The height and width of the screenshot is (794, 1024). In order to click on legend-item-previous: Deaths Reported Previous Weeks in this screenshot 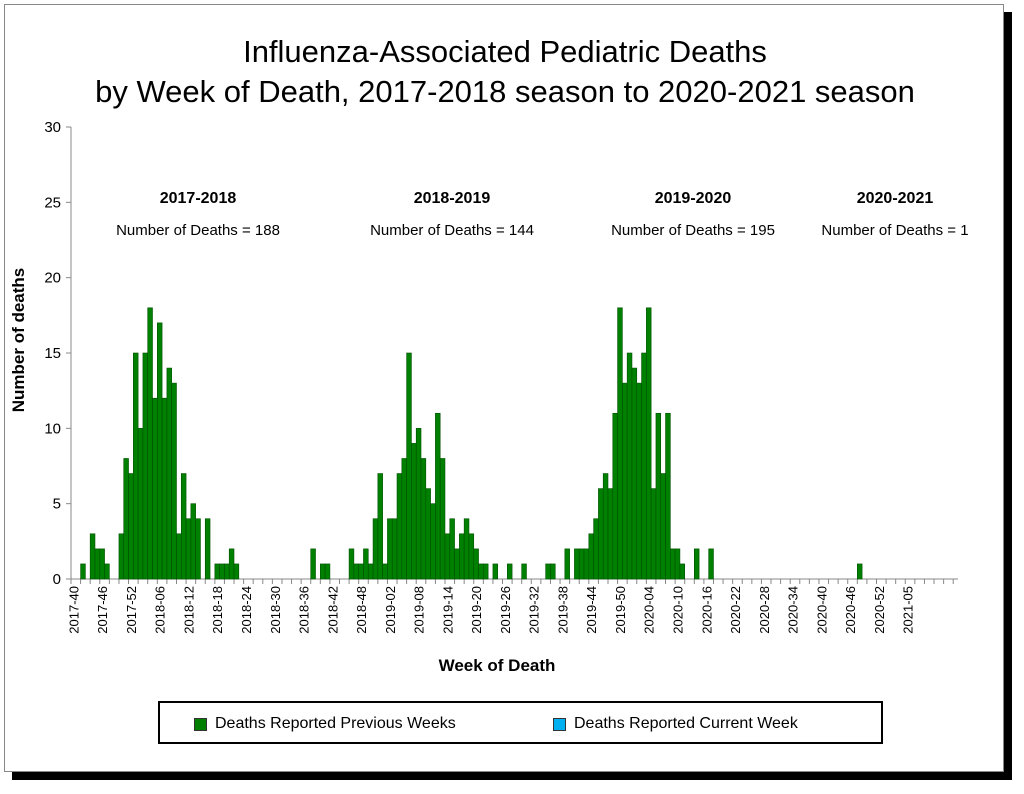, I will do `click(325, 724)`.